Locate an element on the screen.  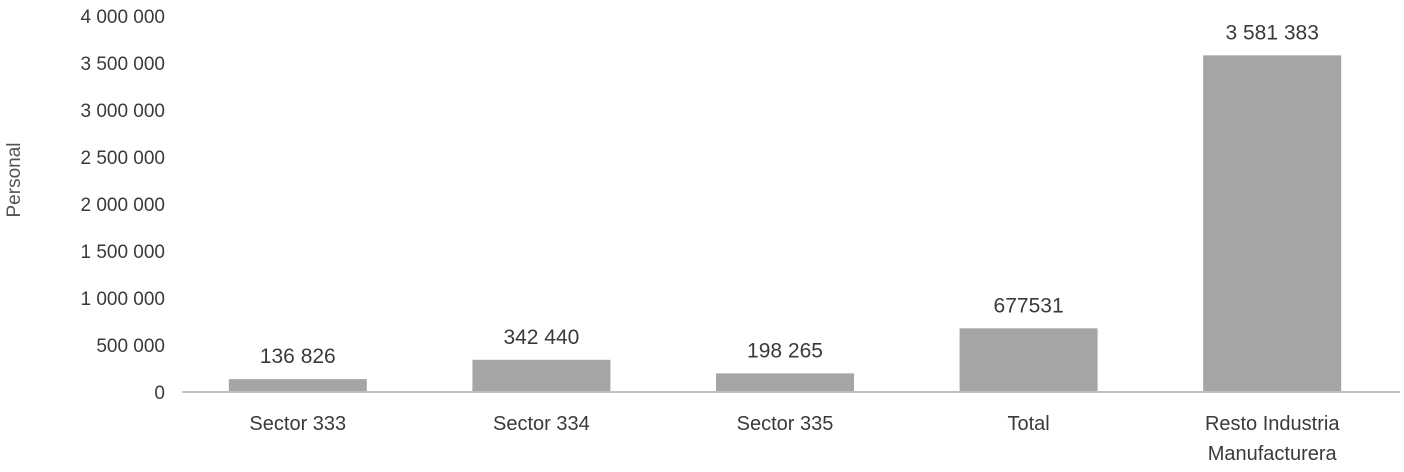
x-tick-label: Sector 335 is located at coordinates (785, 424).